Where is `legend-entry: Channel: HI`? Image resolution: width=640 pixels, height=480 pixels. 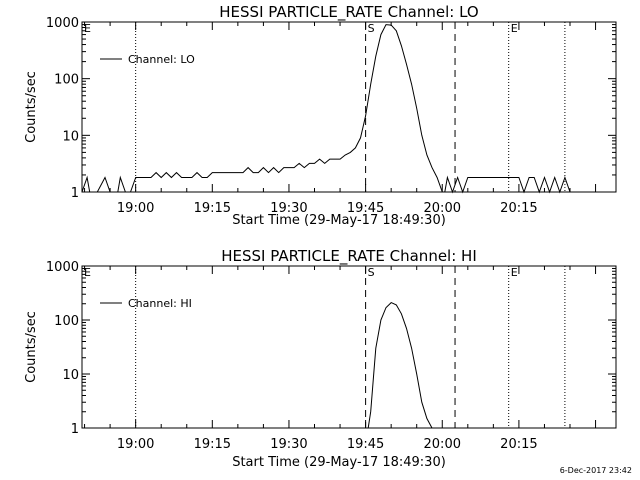 legend-entry: Channel: HI is located at coordinates (160, 303).